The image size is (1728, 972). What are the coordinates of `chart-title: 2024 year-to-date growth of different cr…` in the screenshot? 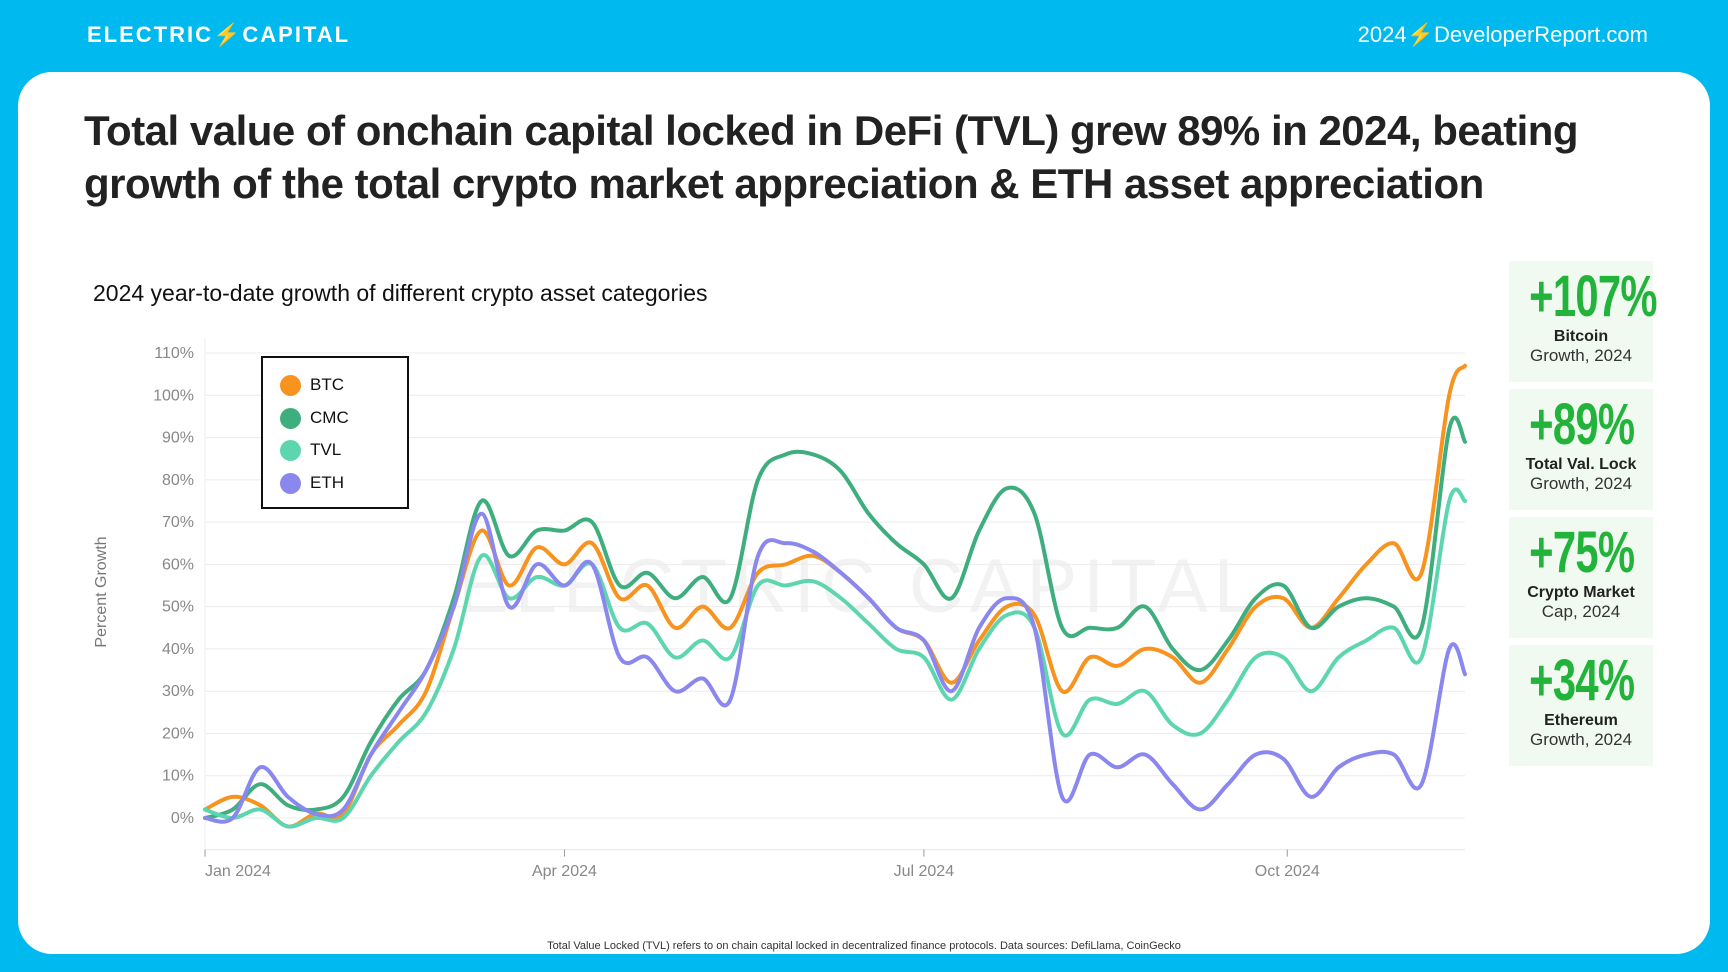 It's located at (400, 293).